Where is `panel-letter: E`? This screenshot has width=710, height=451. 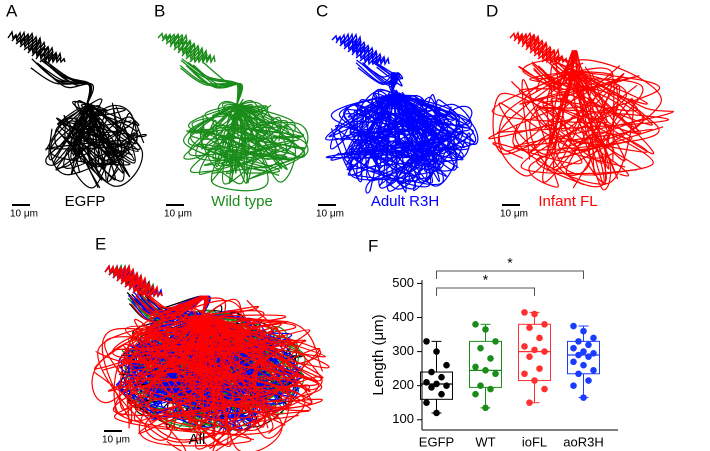
panel-letter: E is located at coordinates (100, 243).